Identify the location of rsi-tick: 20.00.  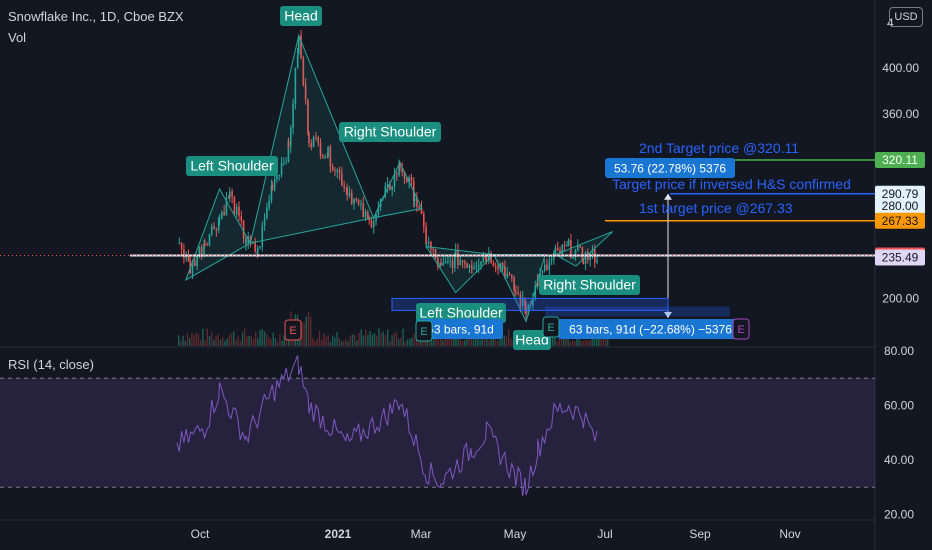
(899, 515).